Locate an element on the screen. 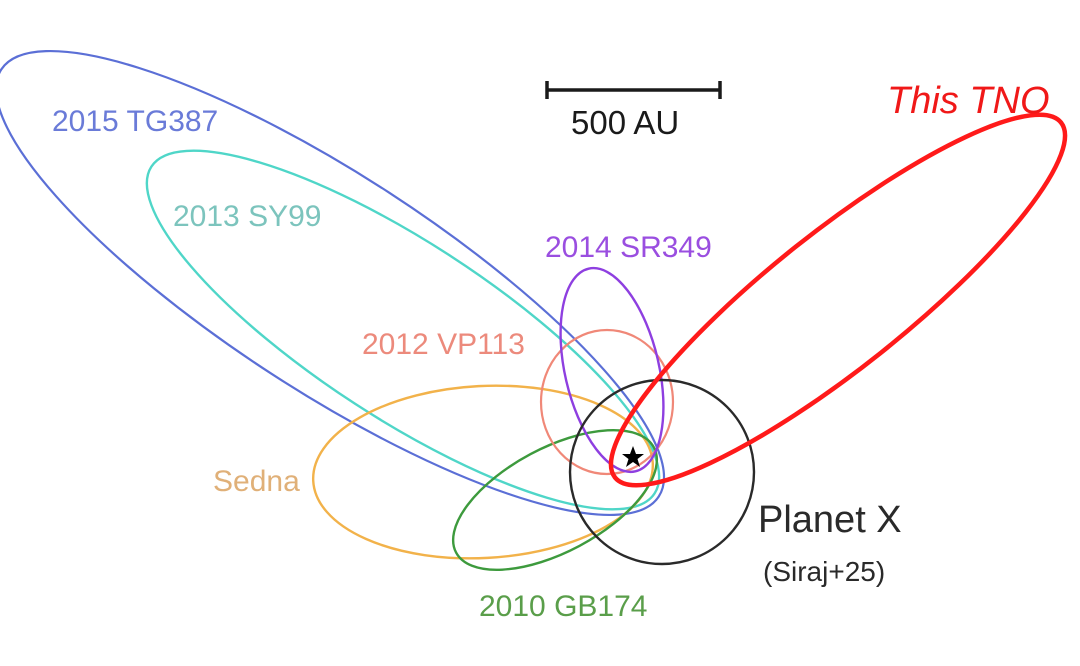  orbit-2012-vp113 is located at coordinates (607, 402).